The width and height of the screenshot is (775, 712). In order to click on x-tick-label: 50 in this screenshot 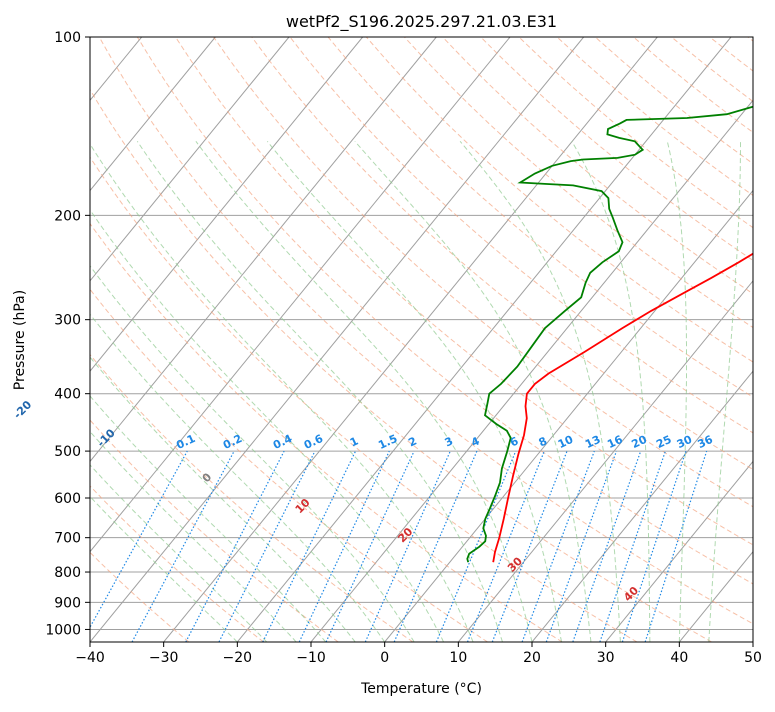, I will do `click(753, 658)`.